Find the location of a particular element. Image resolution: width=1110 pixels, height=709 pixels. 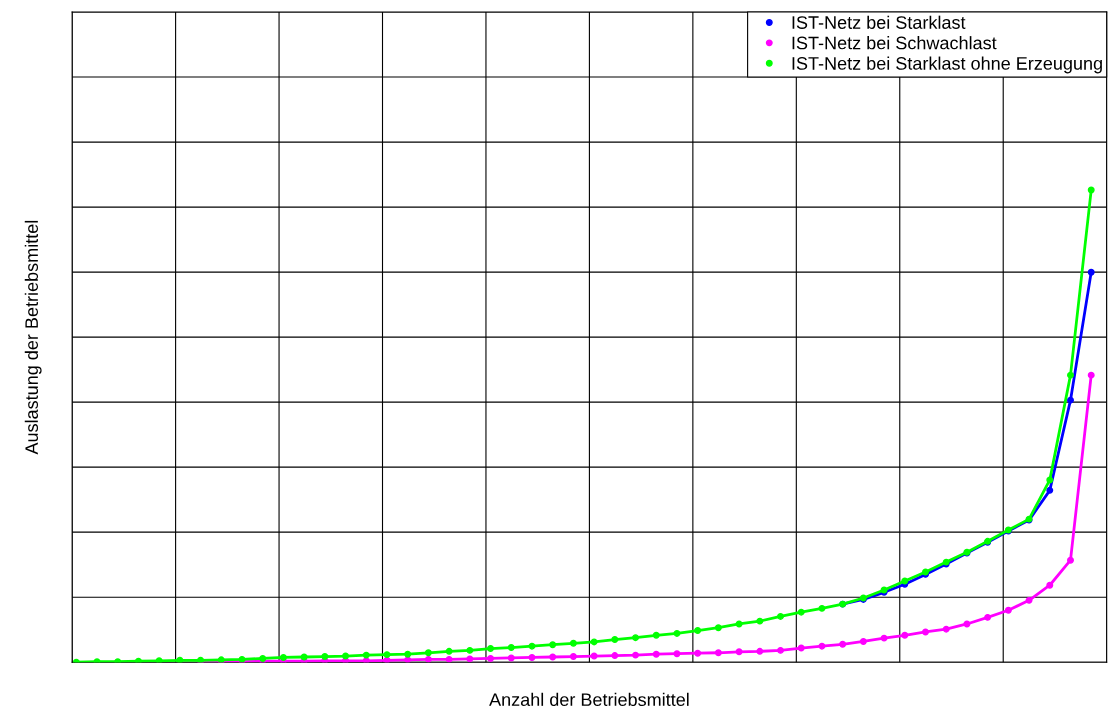

legend-label: IST-Netz bei Starklast ohne Erzeugung is located at coordinates (947, 65).